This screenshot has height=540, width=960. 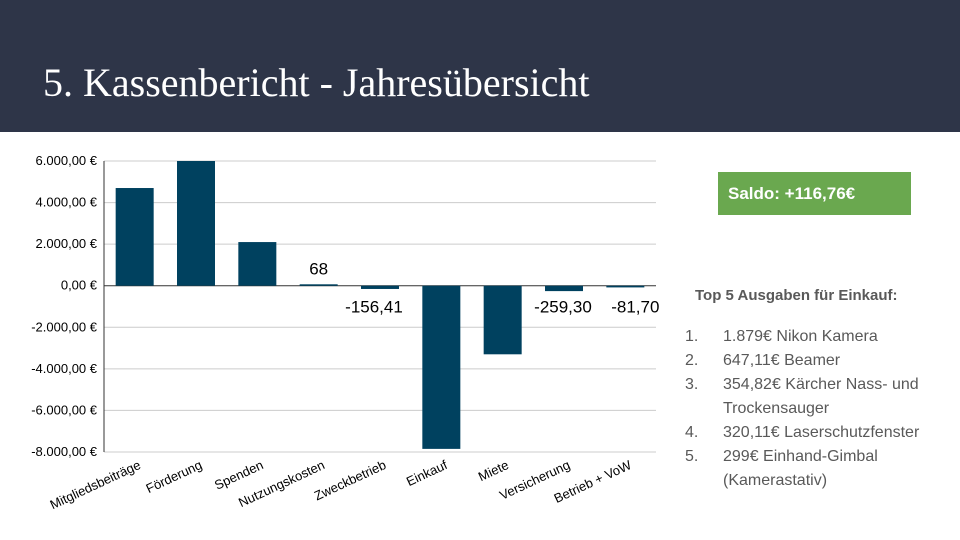 I want to click on y-tick-label: -8.000,00 €, so click(x=64, y=451).